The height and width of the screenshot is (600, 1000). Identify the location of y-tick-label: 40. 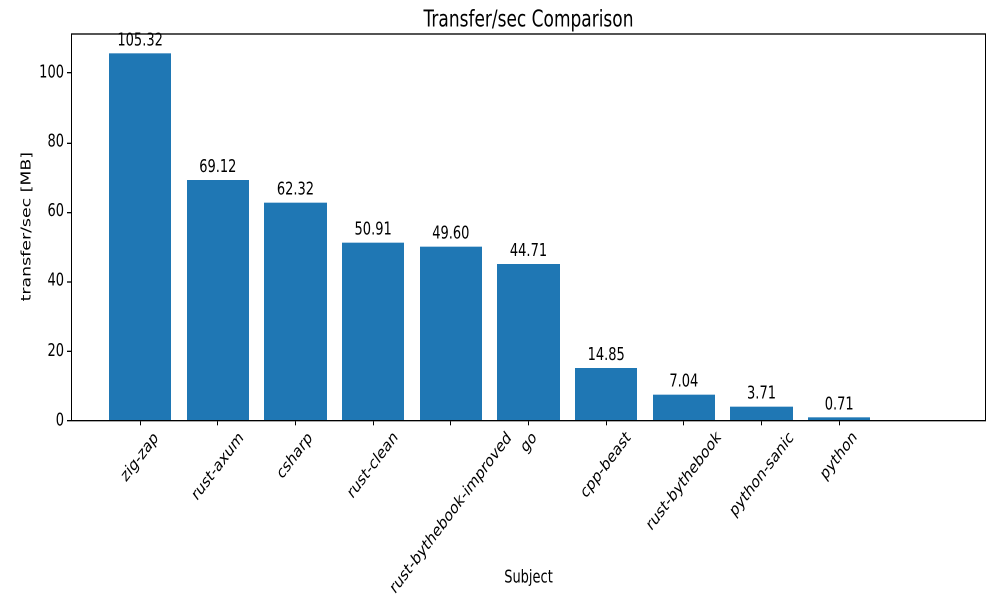
(55, 281).